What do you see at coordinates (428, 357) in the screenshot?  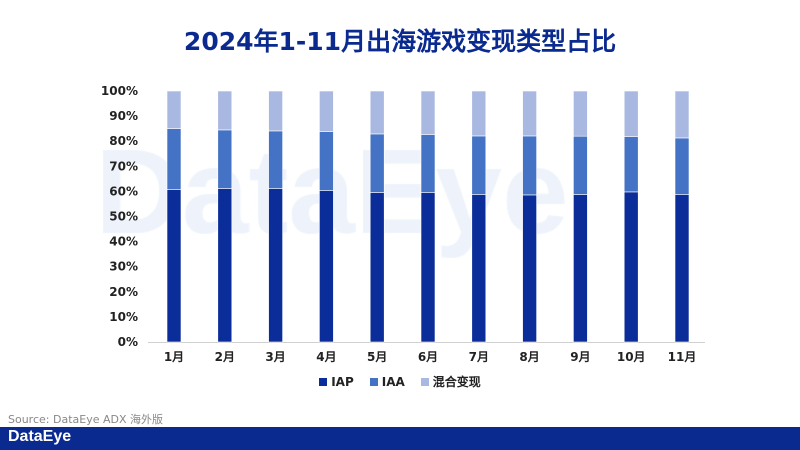 I see `x-tick-label: 6月` at bounding box center [428, 357].